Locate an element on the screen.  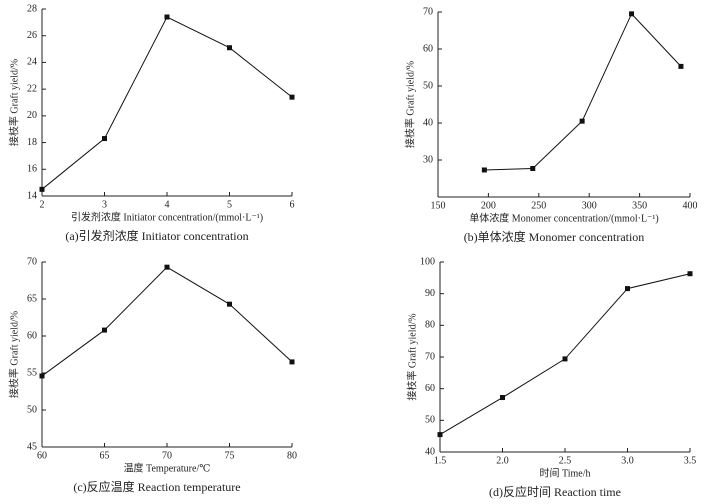
x-tick-label: 6 is located at coordinates (292, 204).